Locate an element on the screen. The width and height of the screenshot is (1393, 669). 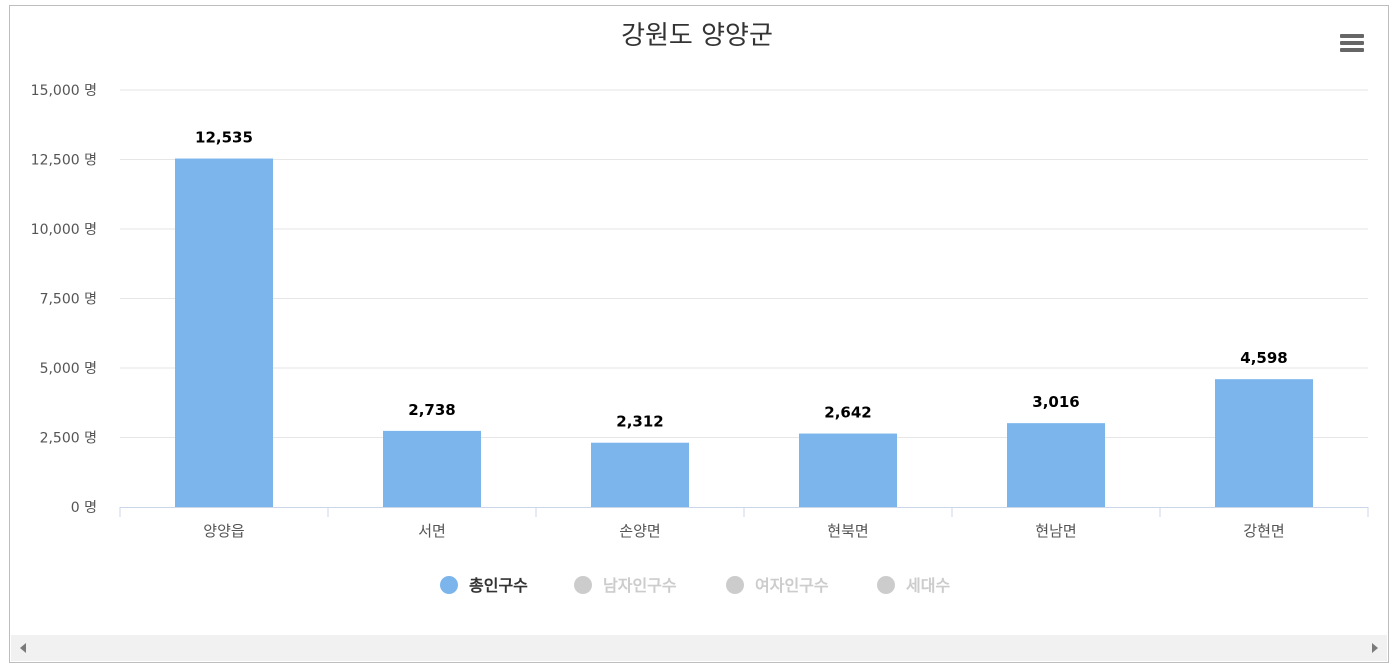
x-tick-label: 현북면 is located at coordinates (847, 531).